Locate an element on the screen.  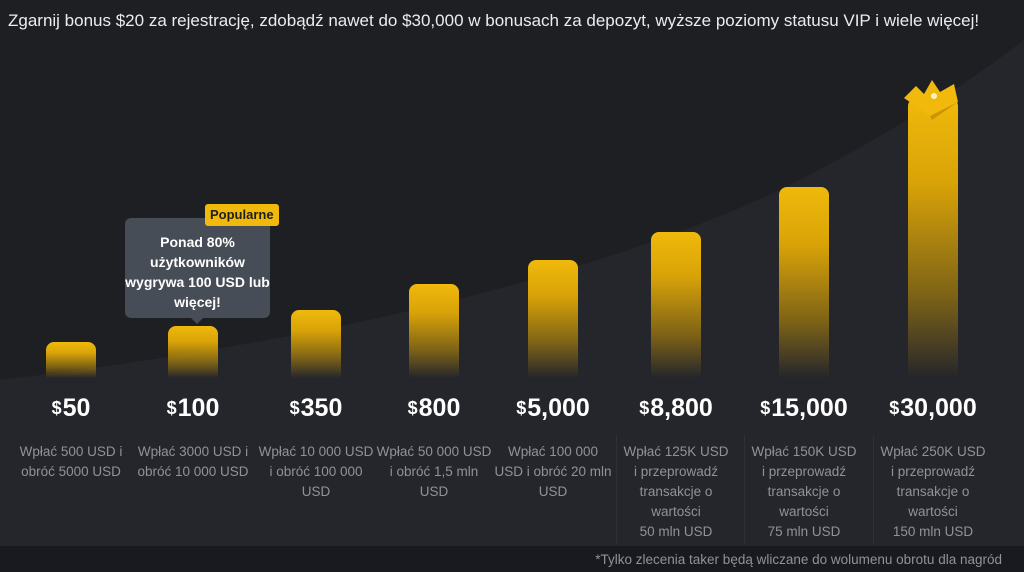
amount-value: 30,000 is located at coordinates (938, 408).